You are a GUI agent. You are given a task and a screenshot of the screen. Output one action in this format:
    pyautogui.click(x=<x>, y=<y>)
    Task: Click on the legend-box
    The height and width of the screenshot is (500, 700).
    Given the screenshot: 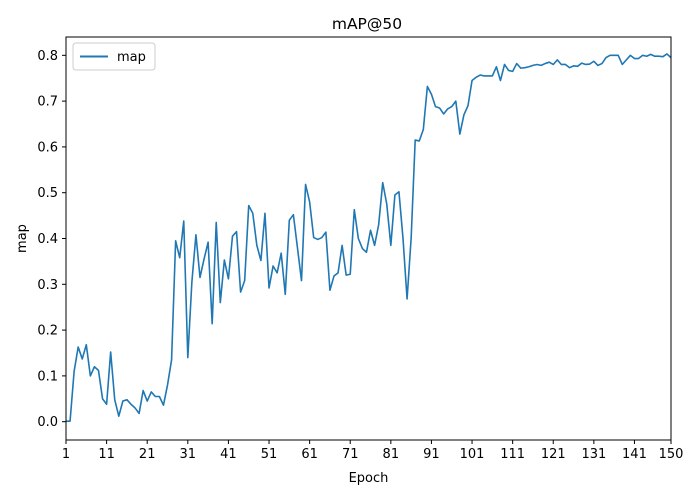 What is the action you would take?
    pyautogui.click(x=114, y=56)
    